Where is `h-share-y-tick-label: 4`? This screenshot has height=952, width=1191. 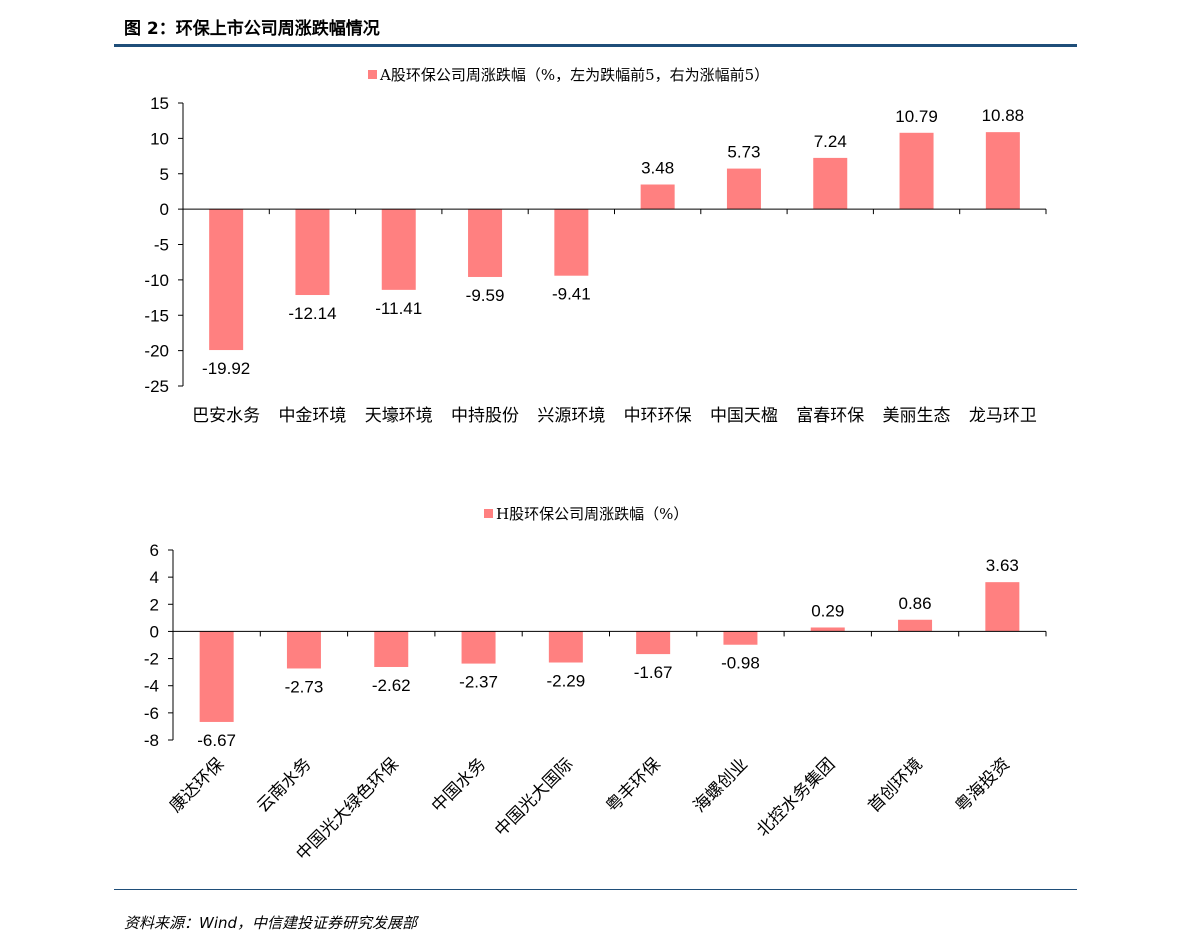 h-share-y-tick-label: 4 is located at coordinates (154, 577).